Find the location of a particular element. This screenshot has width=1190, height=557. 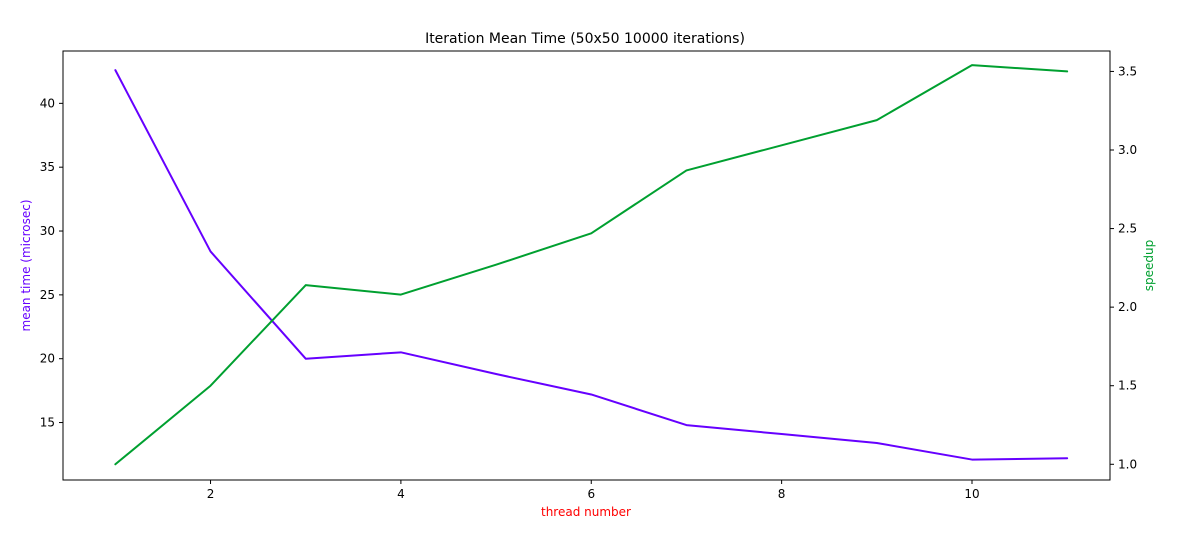

right-y-tick-label: 1.5 is located at coordinates (1127, 386).